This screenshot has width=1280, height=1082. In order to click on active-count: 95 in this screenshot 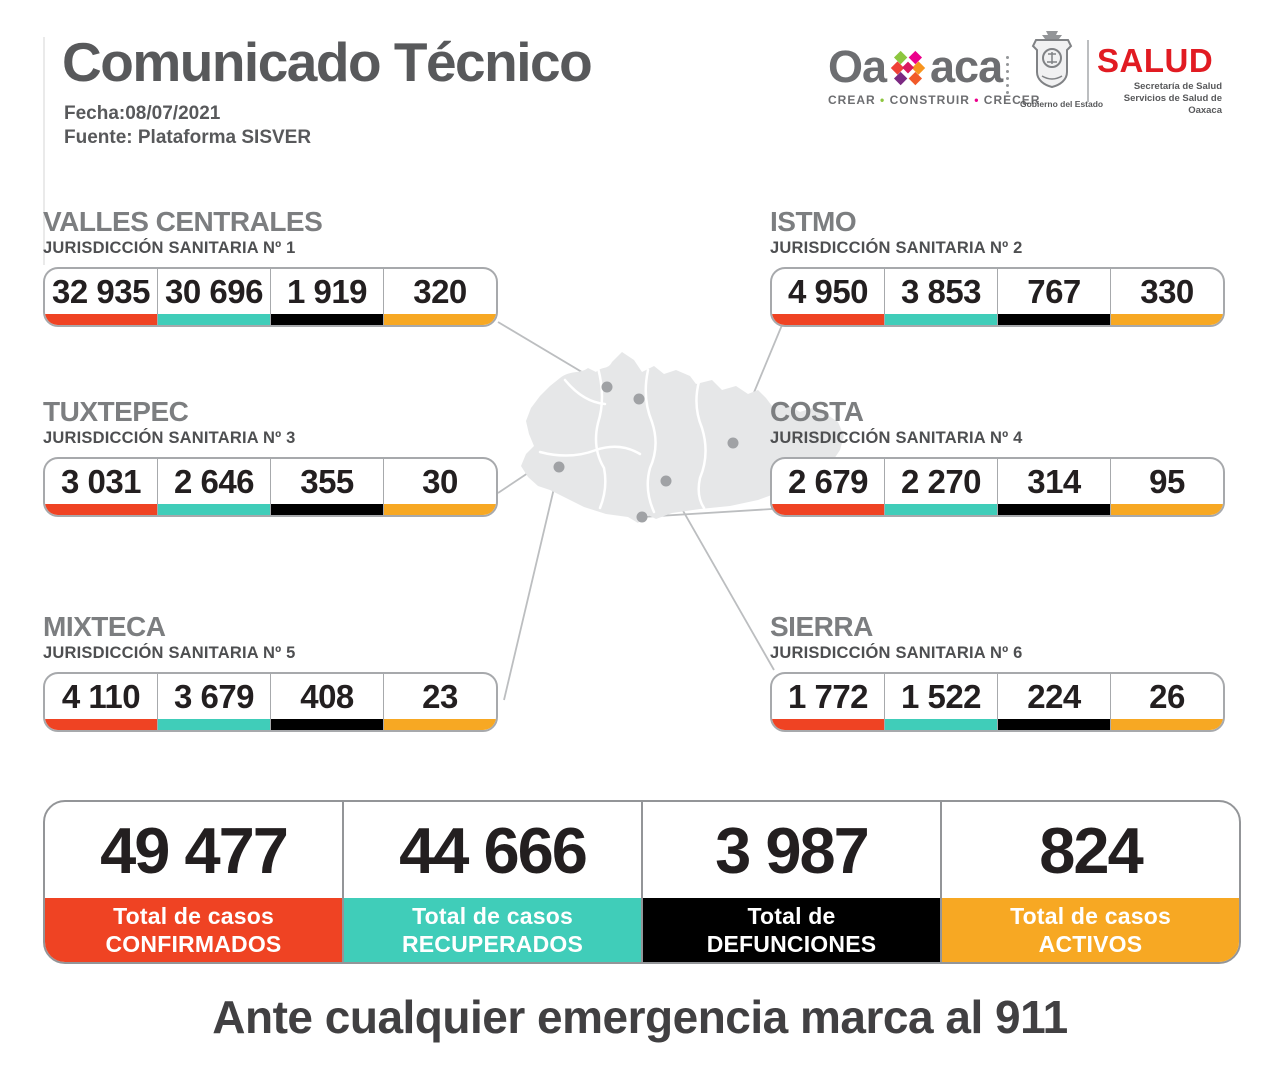, I will do `click(1167, 481)`.